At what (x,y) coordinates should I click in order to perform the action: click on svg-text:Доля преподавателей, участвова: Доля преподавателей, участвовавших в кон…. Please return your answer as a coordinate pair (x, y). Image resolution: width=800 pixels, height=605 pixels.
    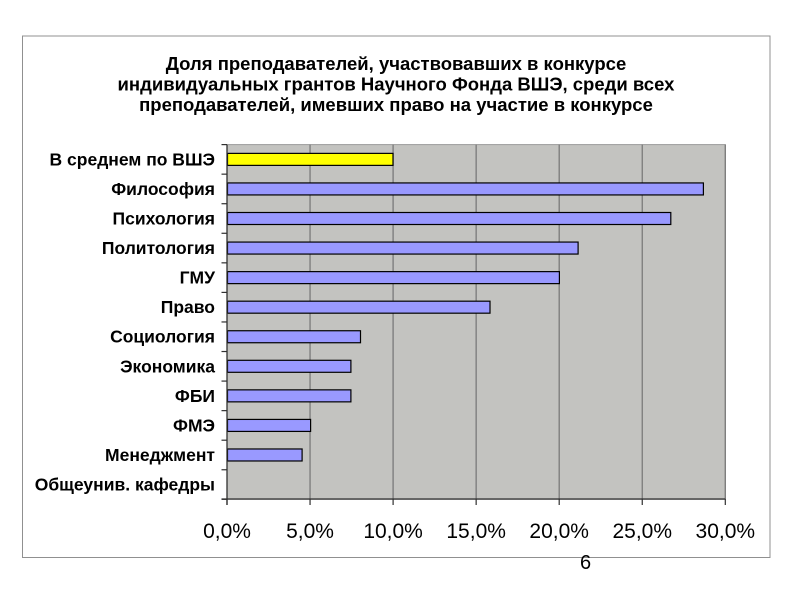
    Looking at the image, I should click on (396, 63).